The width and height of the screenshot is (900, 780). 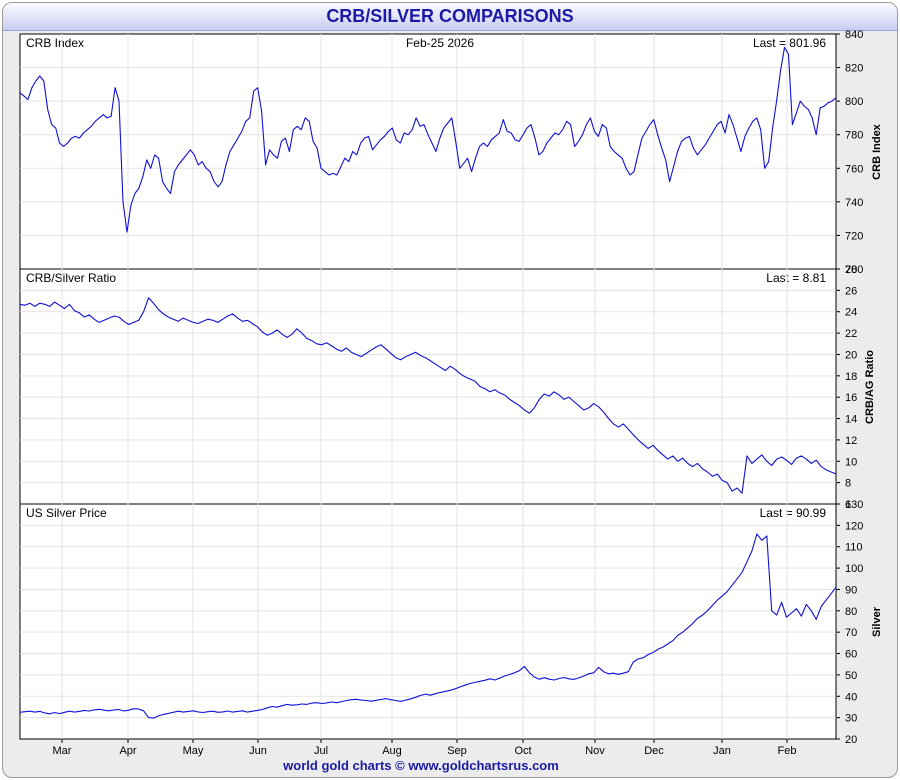 What do you see at coordinates (789, 43) in the screenshot?
I see `panel-crb-last: Last = 801.96` at bounding box center [789, 43].